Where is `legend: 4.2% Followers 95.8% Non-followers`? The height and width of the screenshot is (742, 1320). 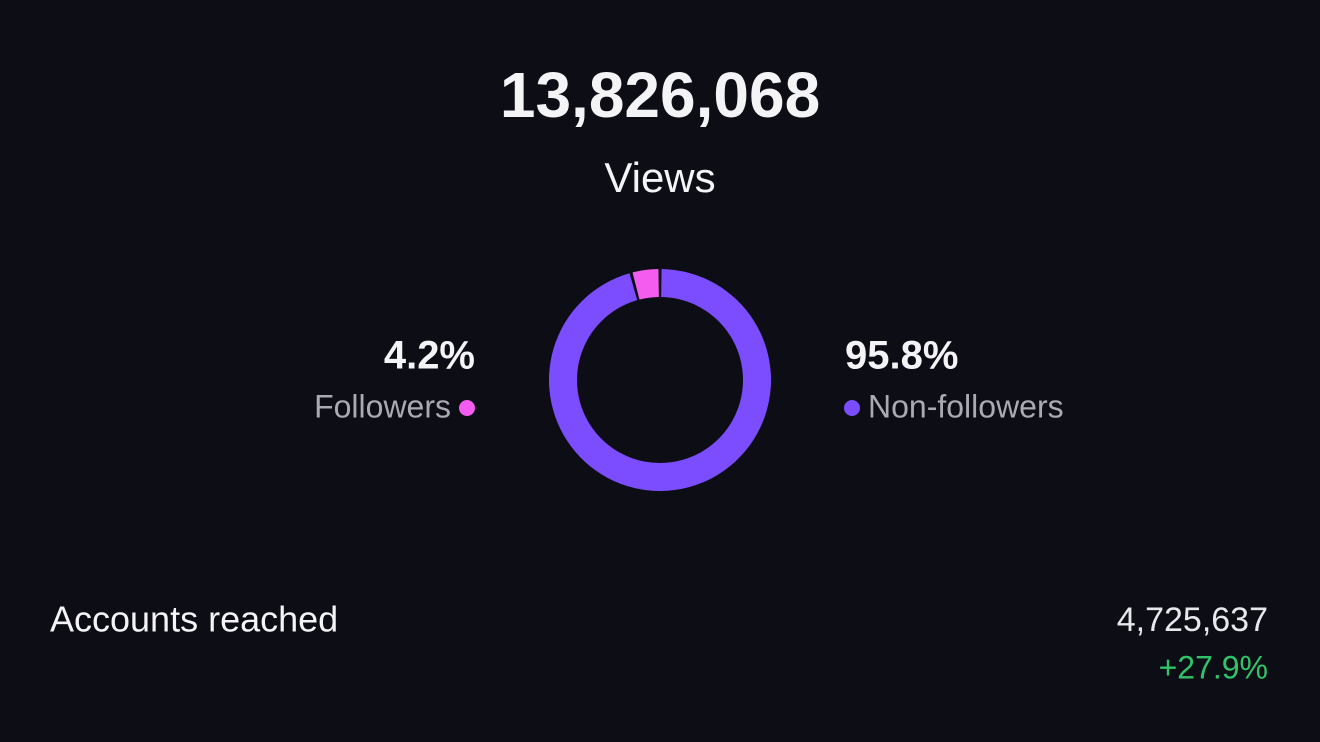
legend: 4.2% Followers 95.8% Non-followers is located at coordinates (689, 379).